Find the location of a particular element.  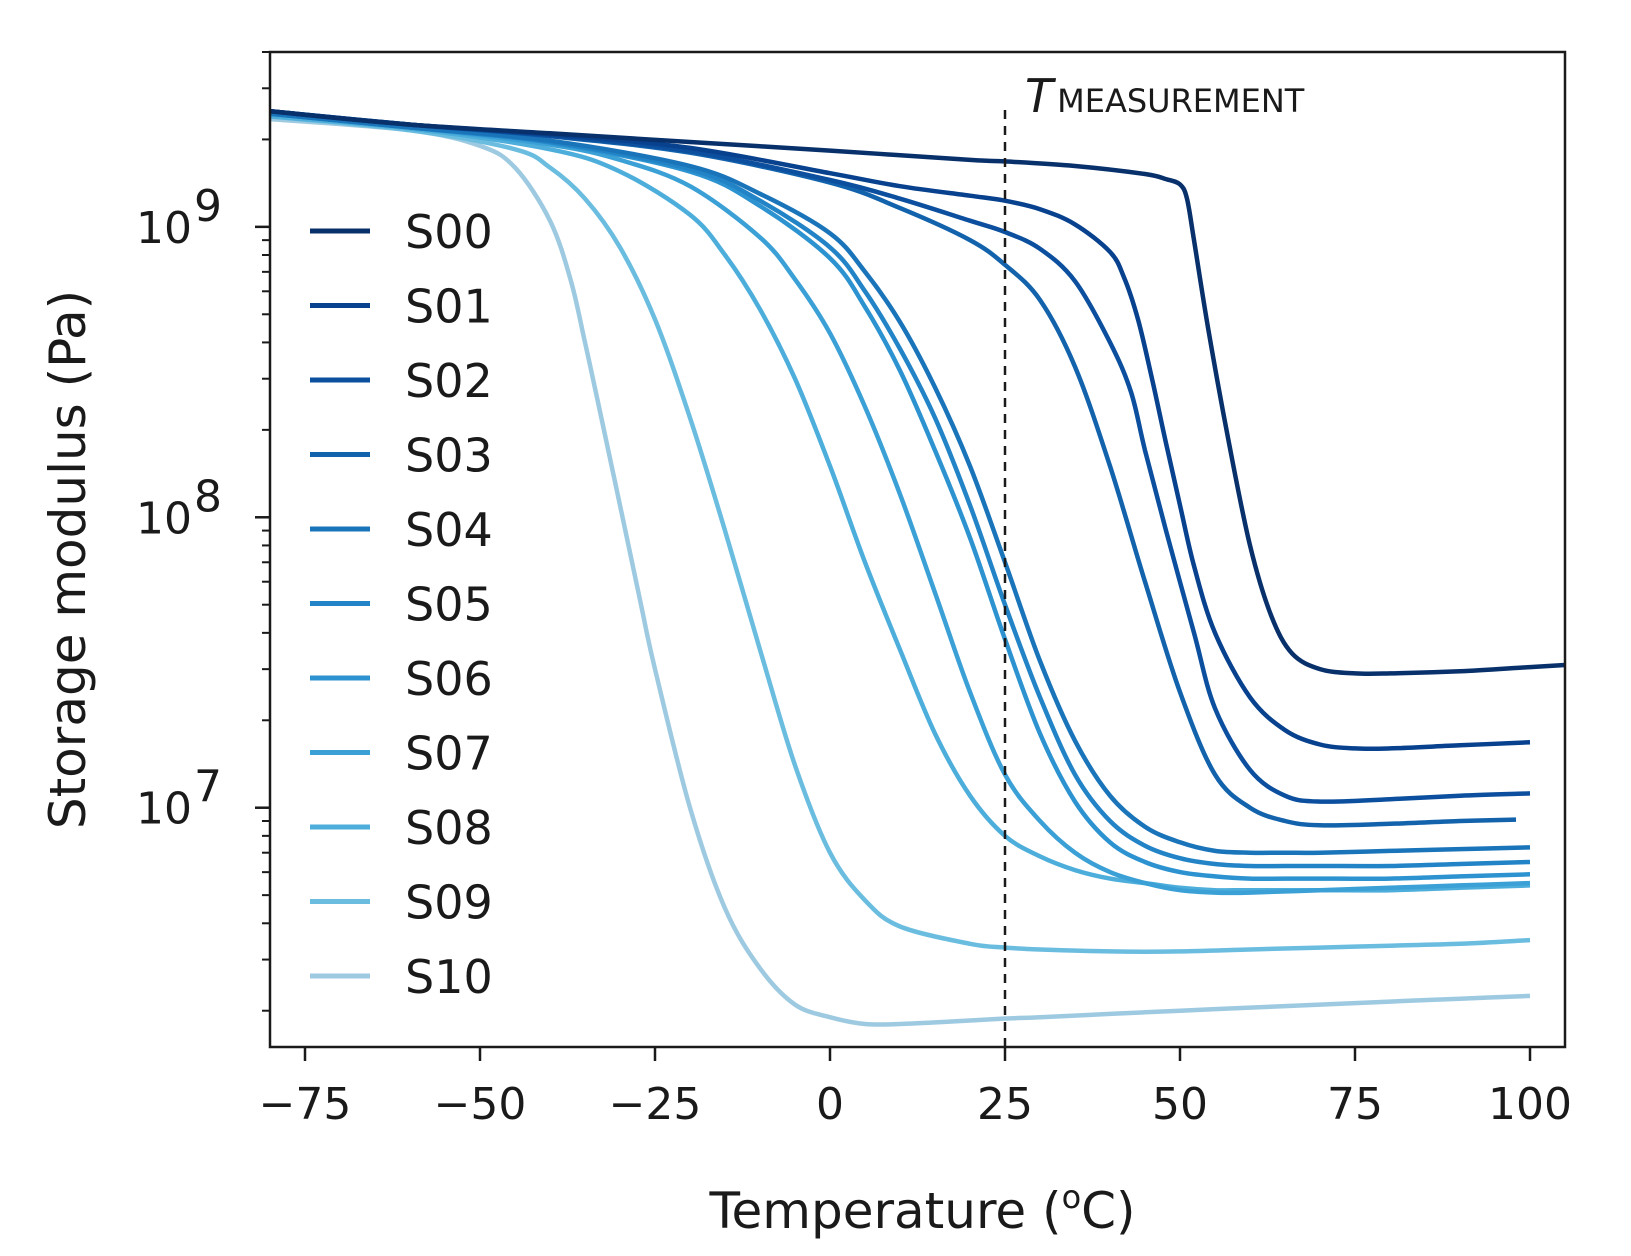

legend-label-s03: S03 is located at coordinates (449, 456).